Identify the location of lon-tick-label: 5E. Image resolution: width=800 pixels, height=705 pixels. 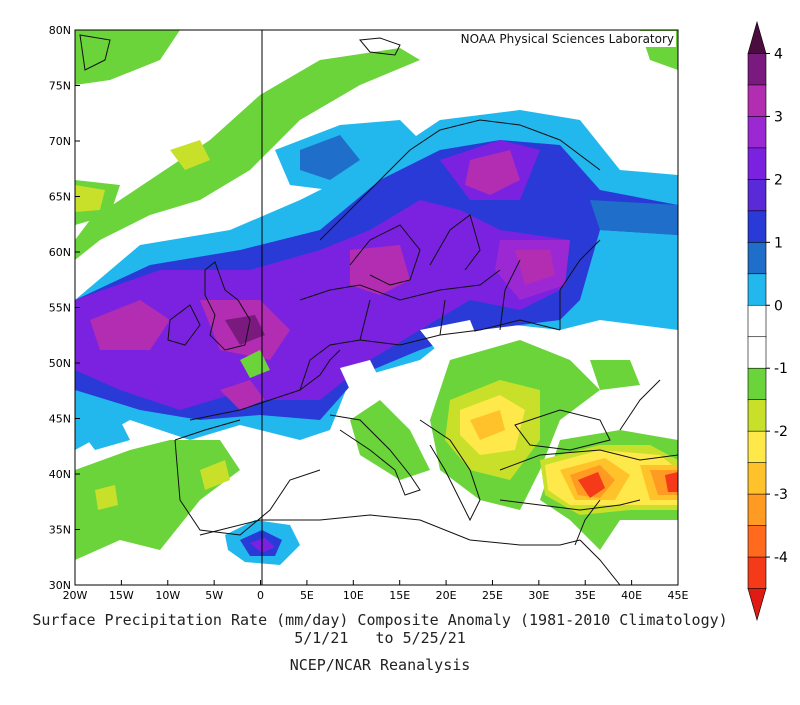
(307, 595).